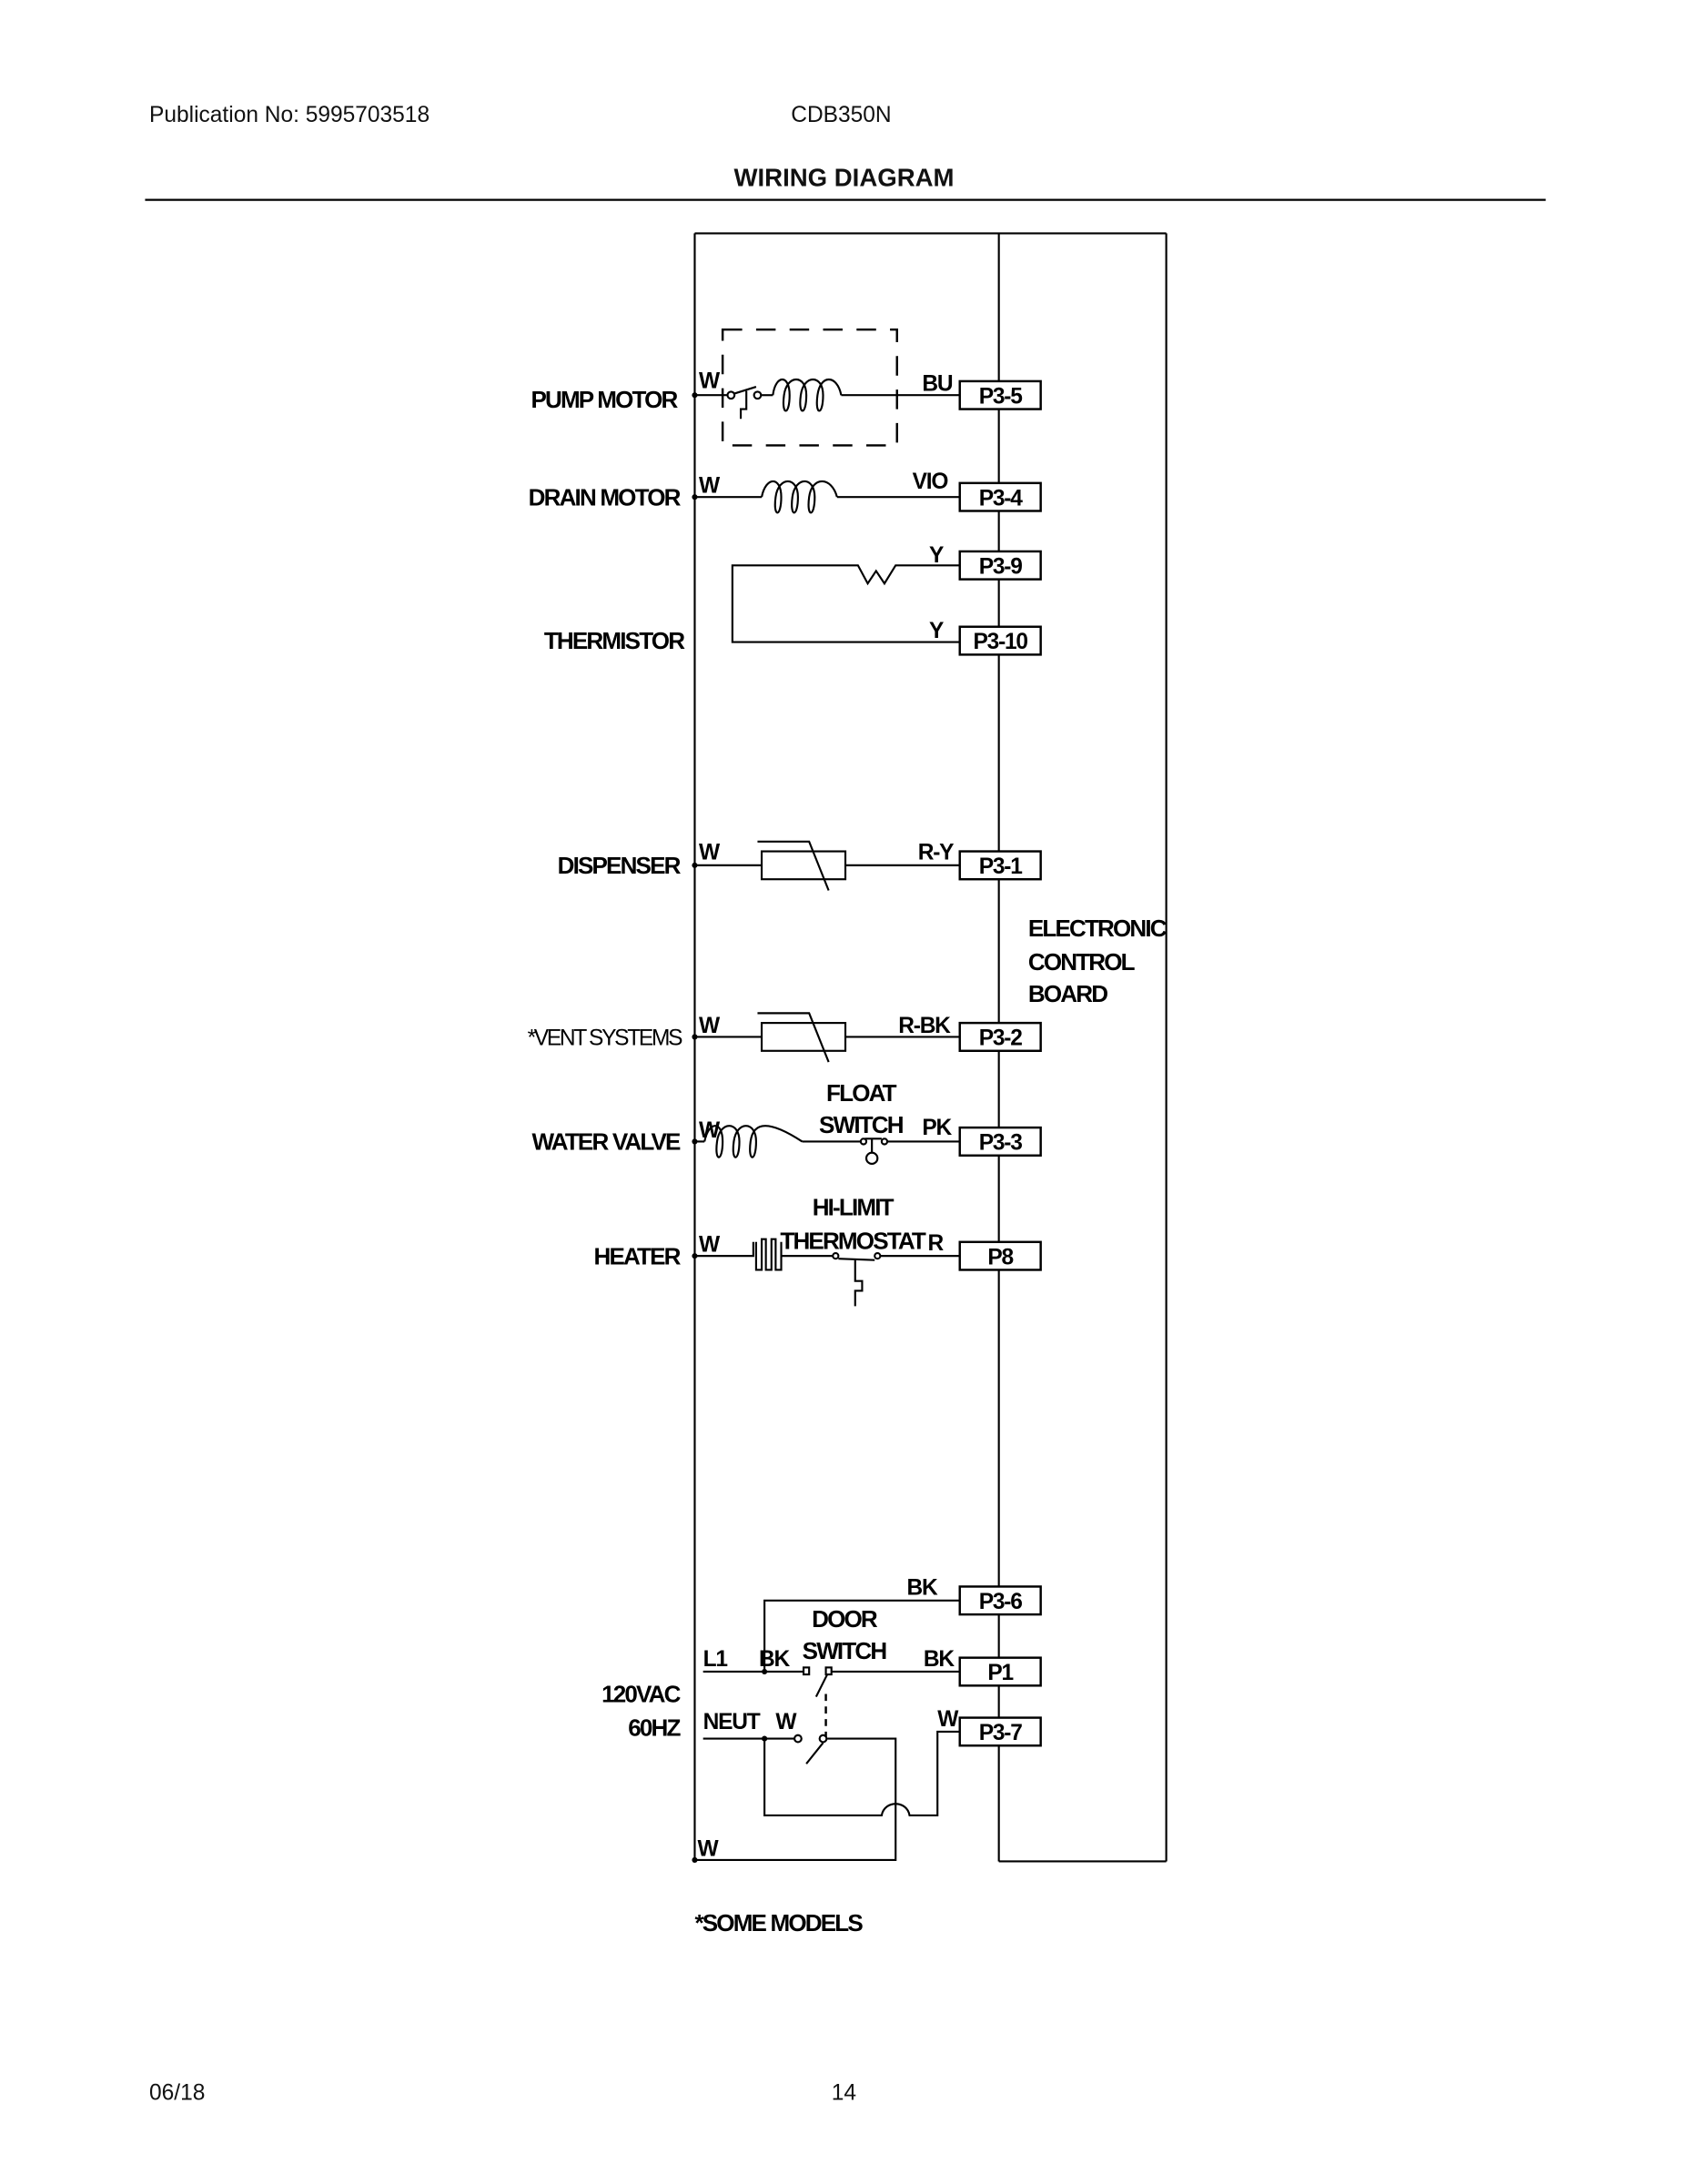 The image size is (1688, 2184). I want to click on svg-text: P3-4, so click(1001, 499).